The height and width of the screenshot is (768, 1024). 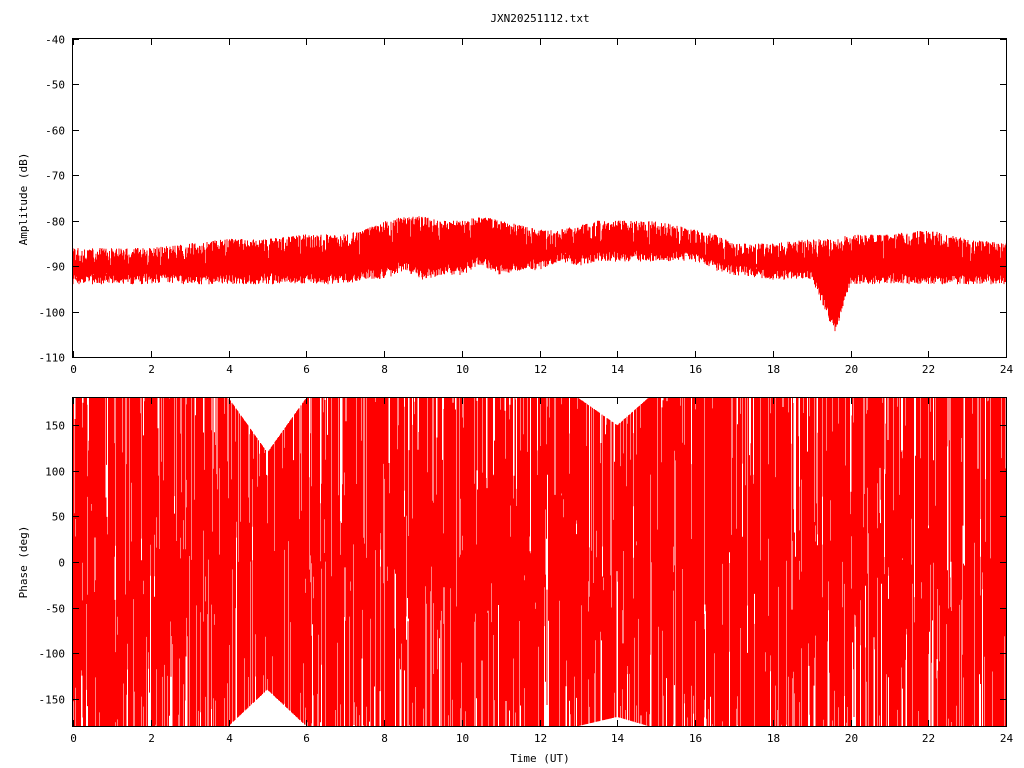 I want to click on amplitude-x-tick-label: 12, so click(x=540, y=369).